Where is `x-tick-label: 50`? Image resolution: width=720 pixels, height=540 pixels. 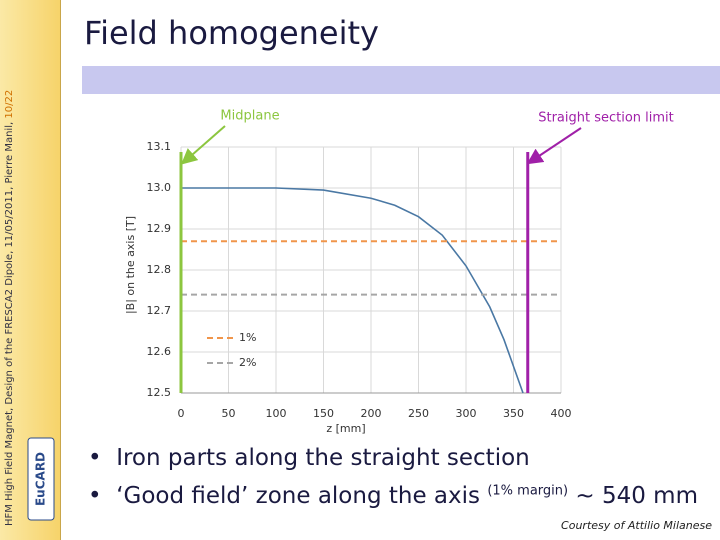 x-tick-label: 50 is located at coordinates (229, 413).